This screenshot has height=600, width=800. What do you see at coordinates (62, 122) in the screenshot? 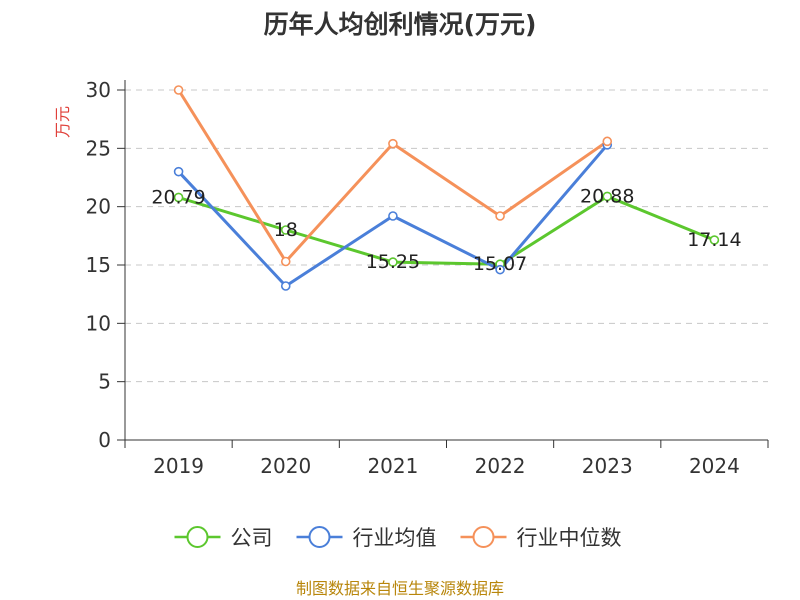
I see `y-axis-label: 万元` at bounding box center [62, 122].